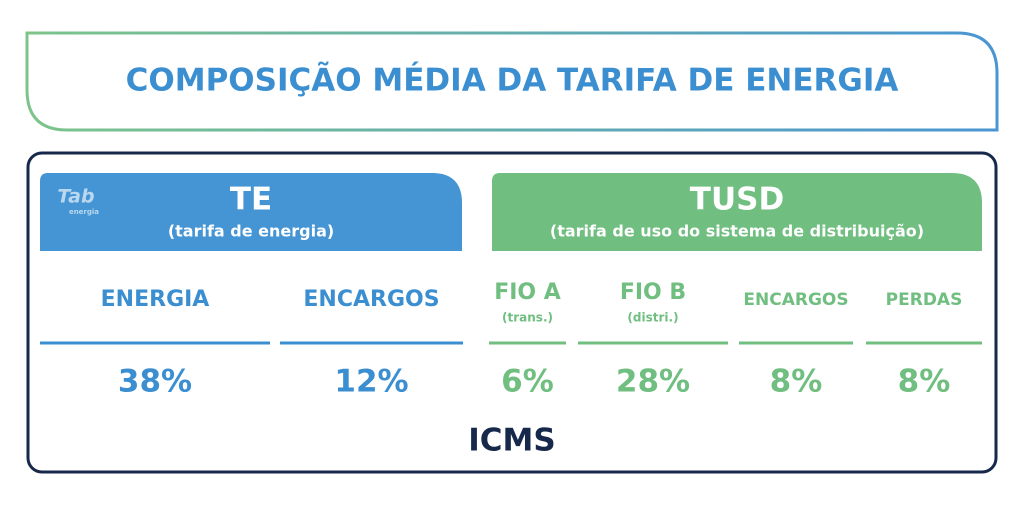 The image size is (1024, 507). What do you see at coordinates (653, 382) in the screenshot?
I see `item-value: 28%` at bounding box center [653, 382].